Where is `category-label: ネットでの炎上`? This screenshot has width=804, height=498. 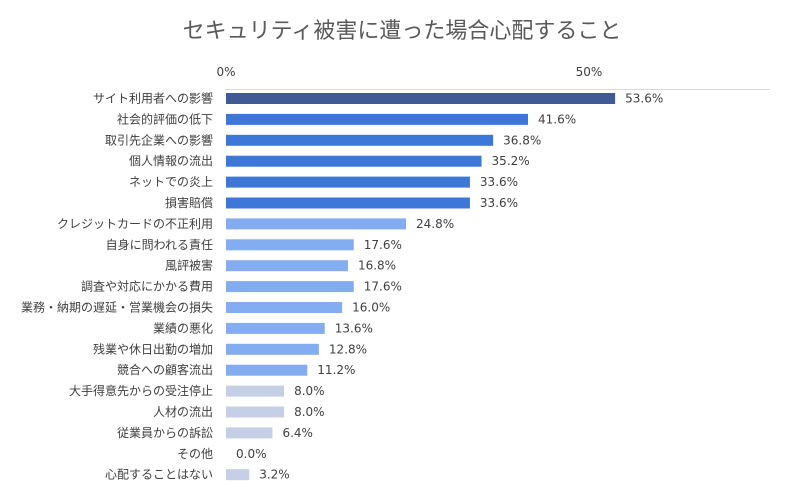
category-label: ネットでの炎上 is located at coordinates (171, 182).